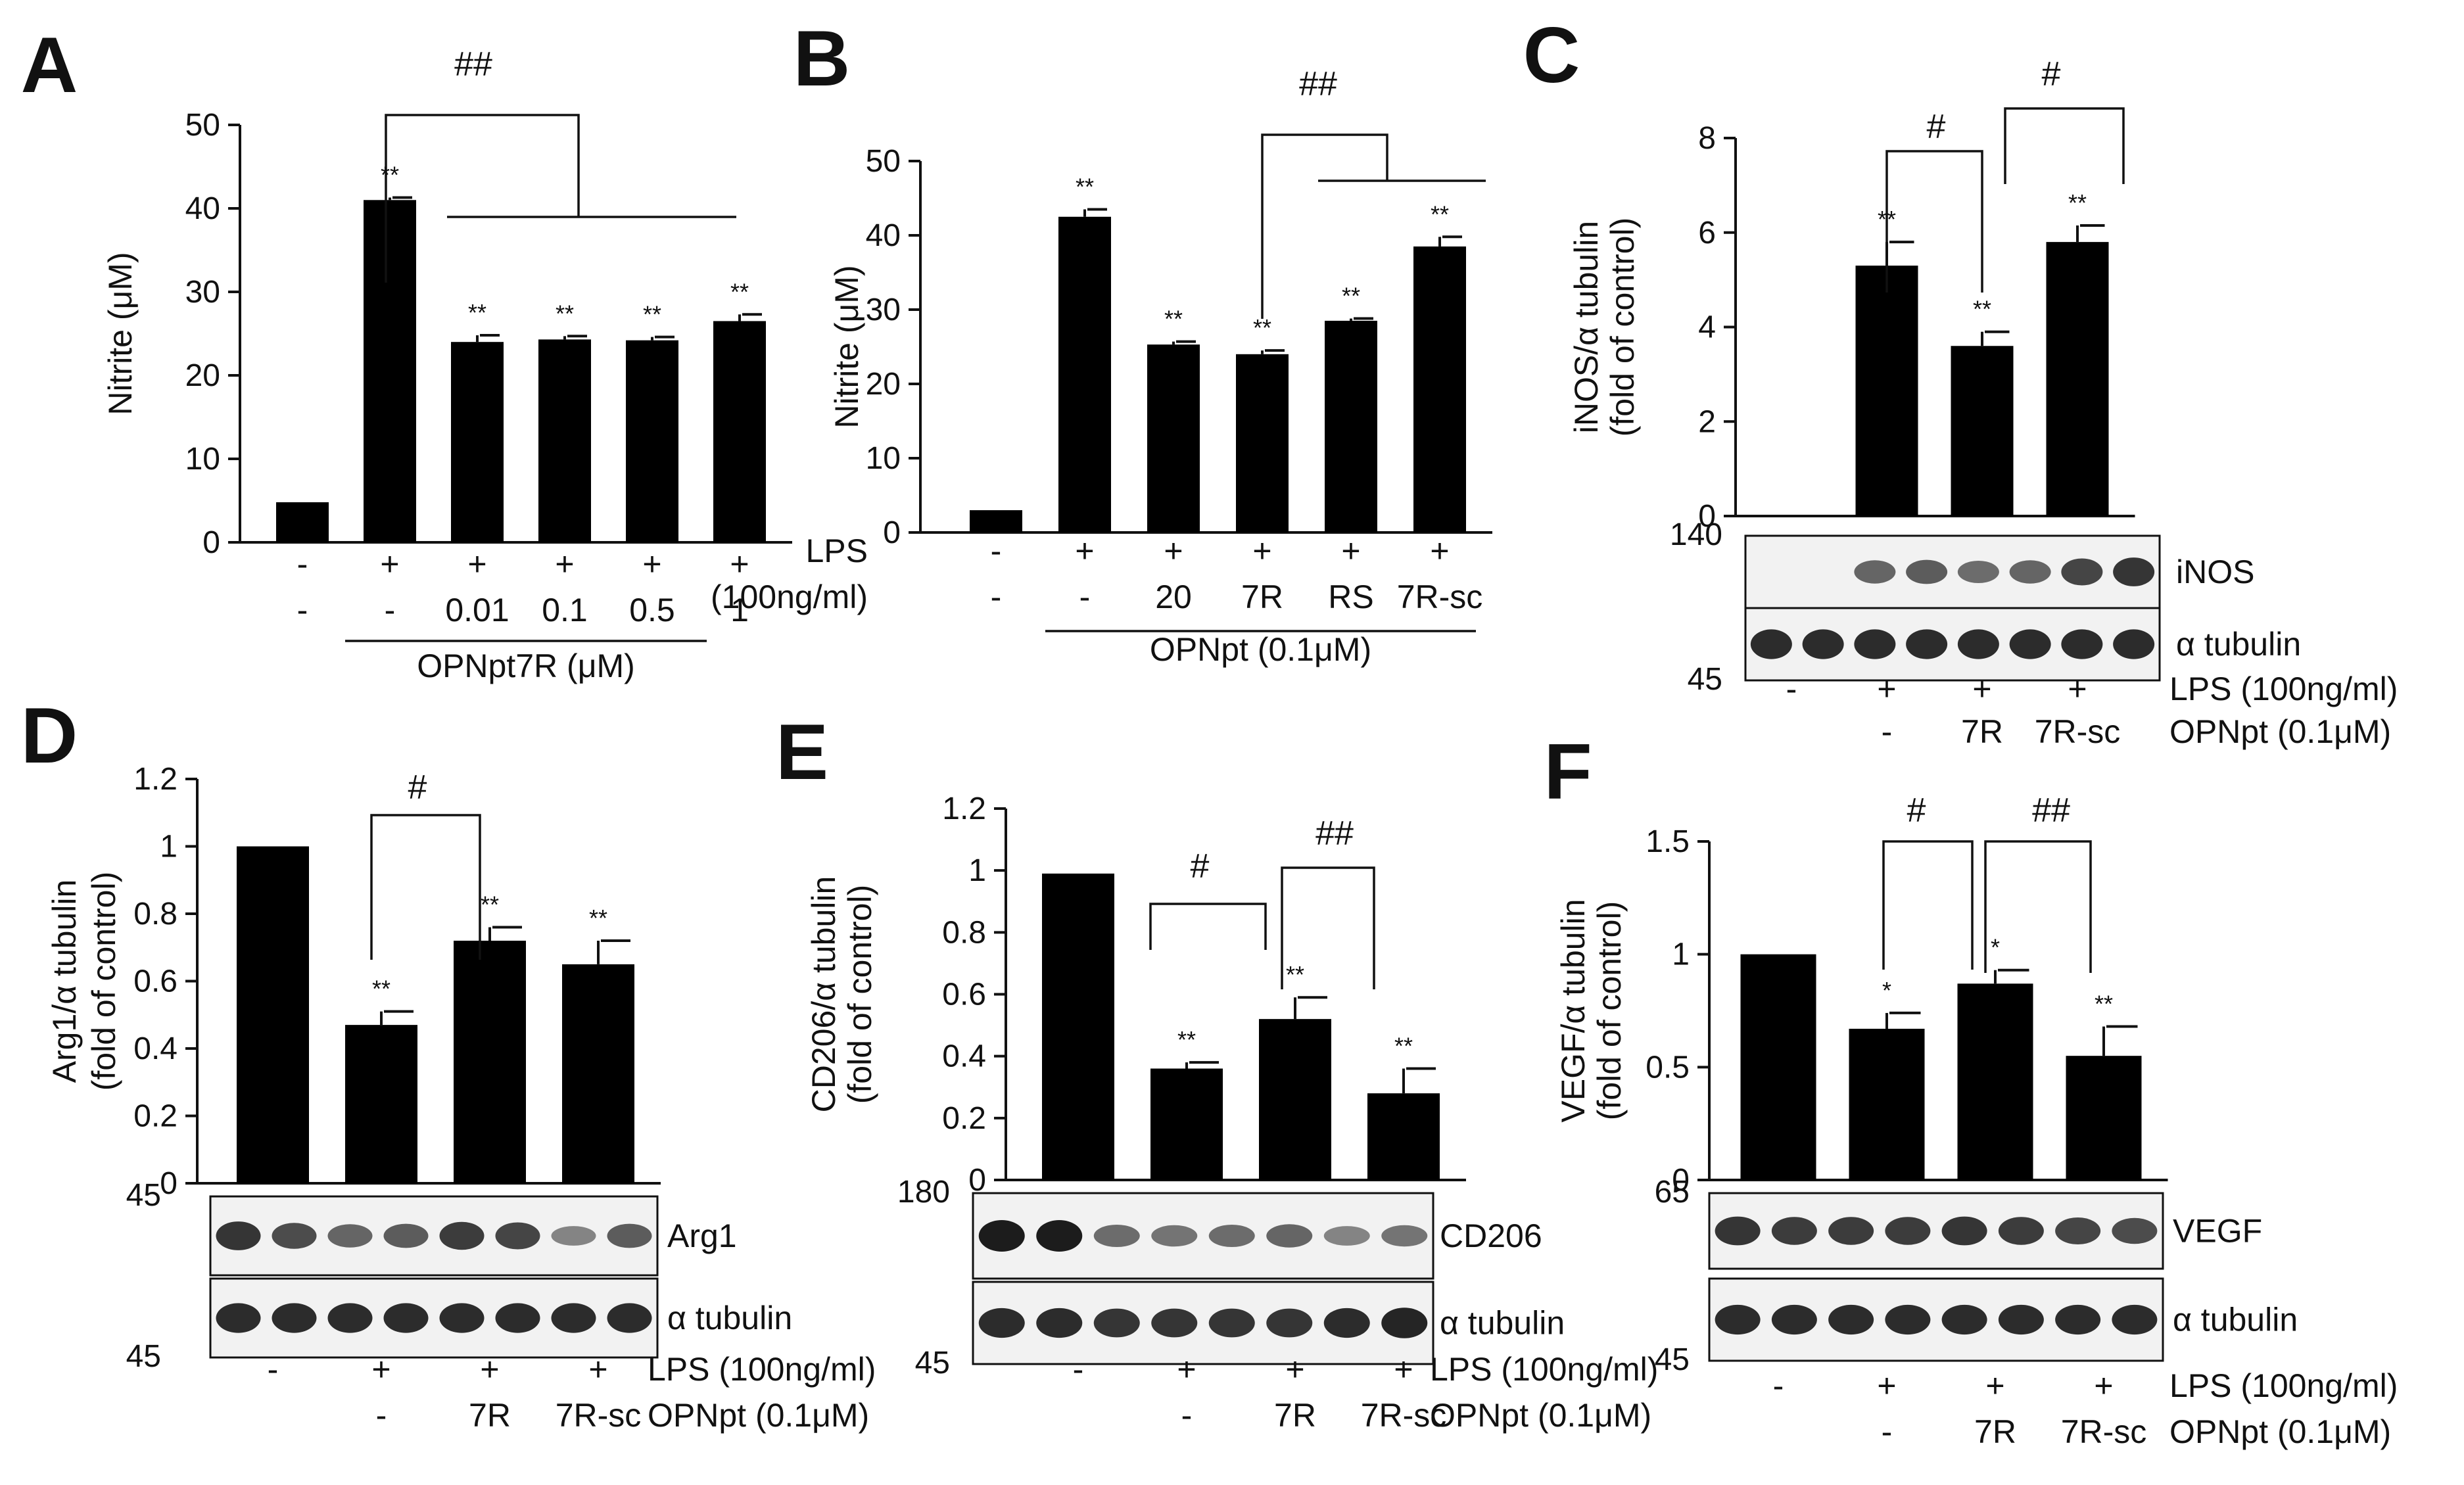 This screenshot has width=2464, height=1485. What do you see at coordinates (155, 1048) in the screenshot?
I see `y-tick-label: 0.4` at bounding box center [155, 1048].